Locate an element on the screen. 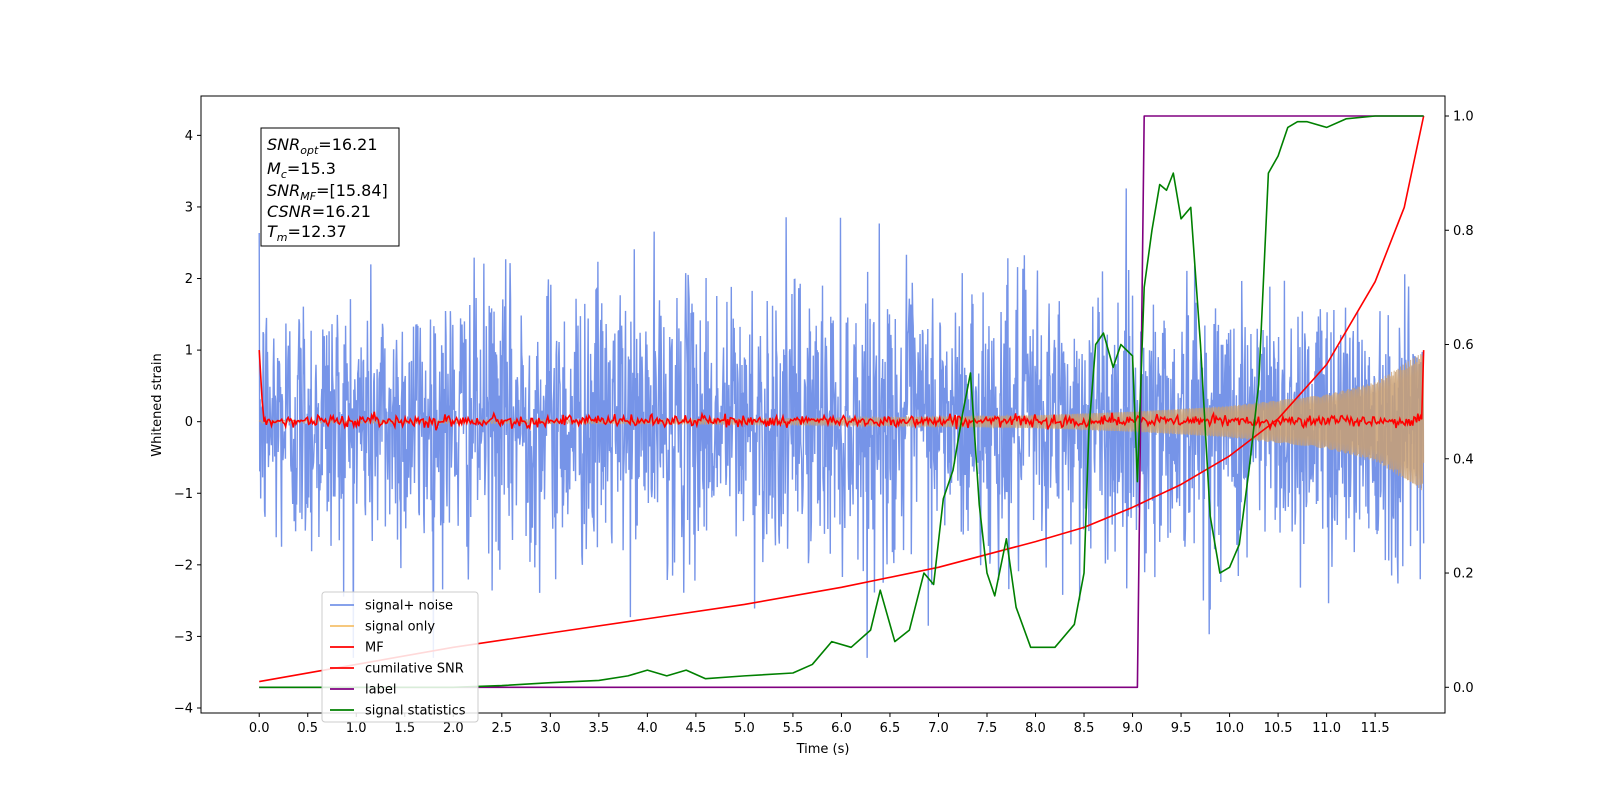 The width and height of the screenshot is (1600, 800). x-tick-label: 8.0 is located at coordinates (1035, 728).